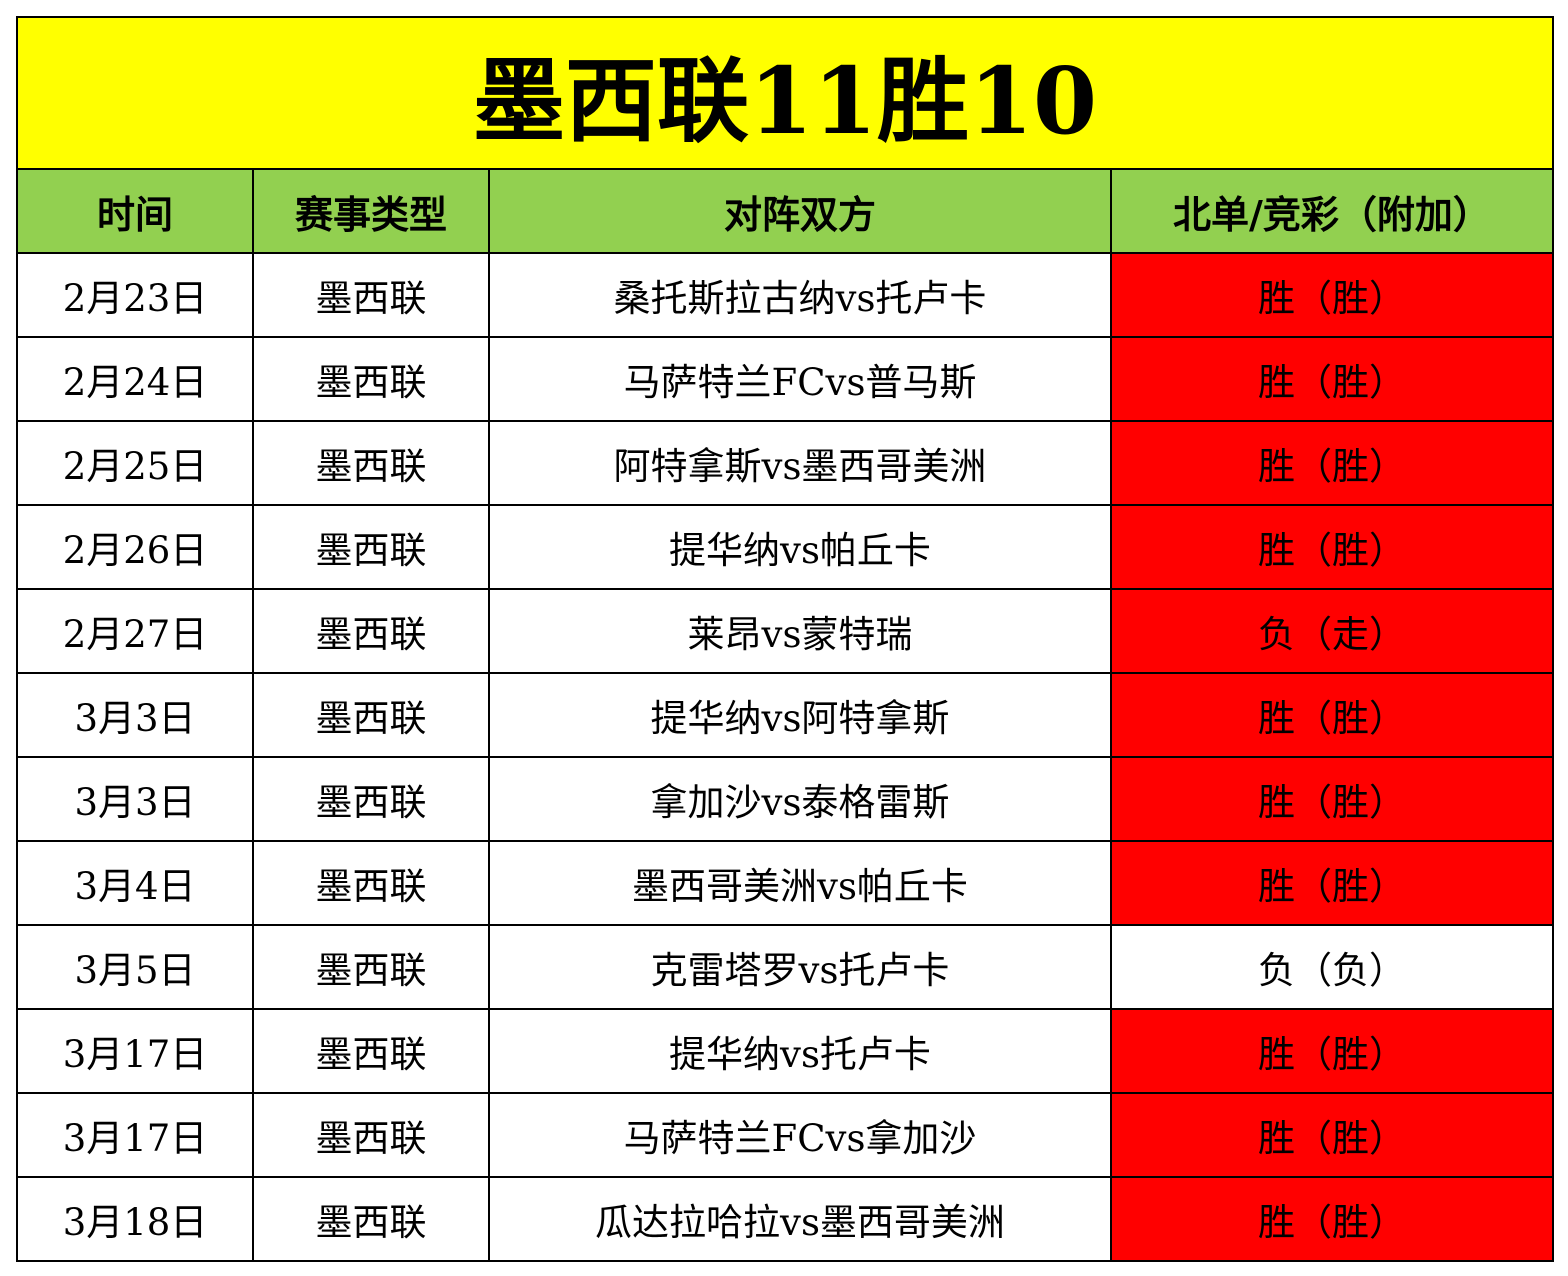  I want to click on table-row: 2月27日 墨西联 莱昂vs蒙特瑞 负（走）, so click(785, 631).